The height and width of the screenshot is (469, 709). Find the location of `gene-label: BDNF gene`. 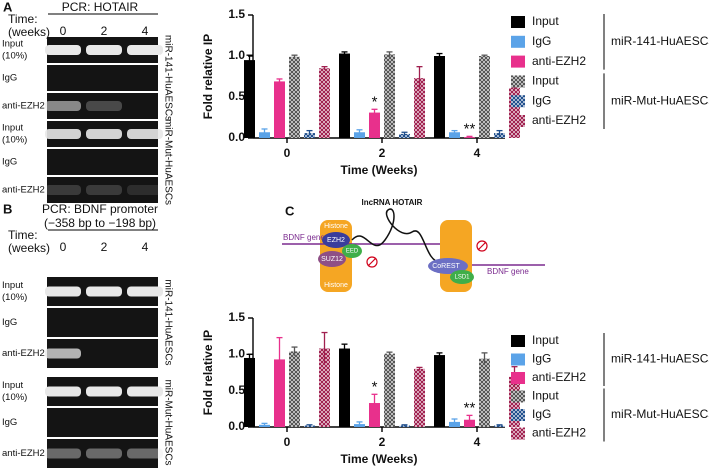

gene-label: BDNF gene is located at coordinates (304, 237).